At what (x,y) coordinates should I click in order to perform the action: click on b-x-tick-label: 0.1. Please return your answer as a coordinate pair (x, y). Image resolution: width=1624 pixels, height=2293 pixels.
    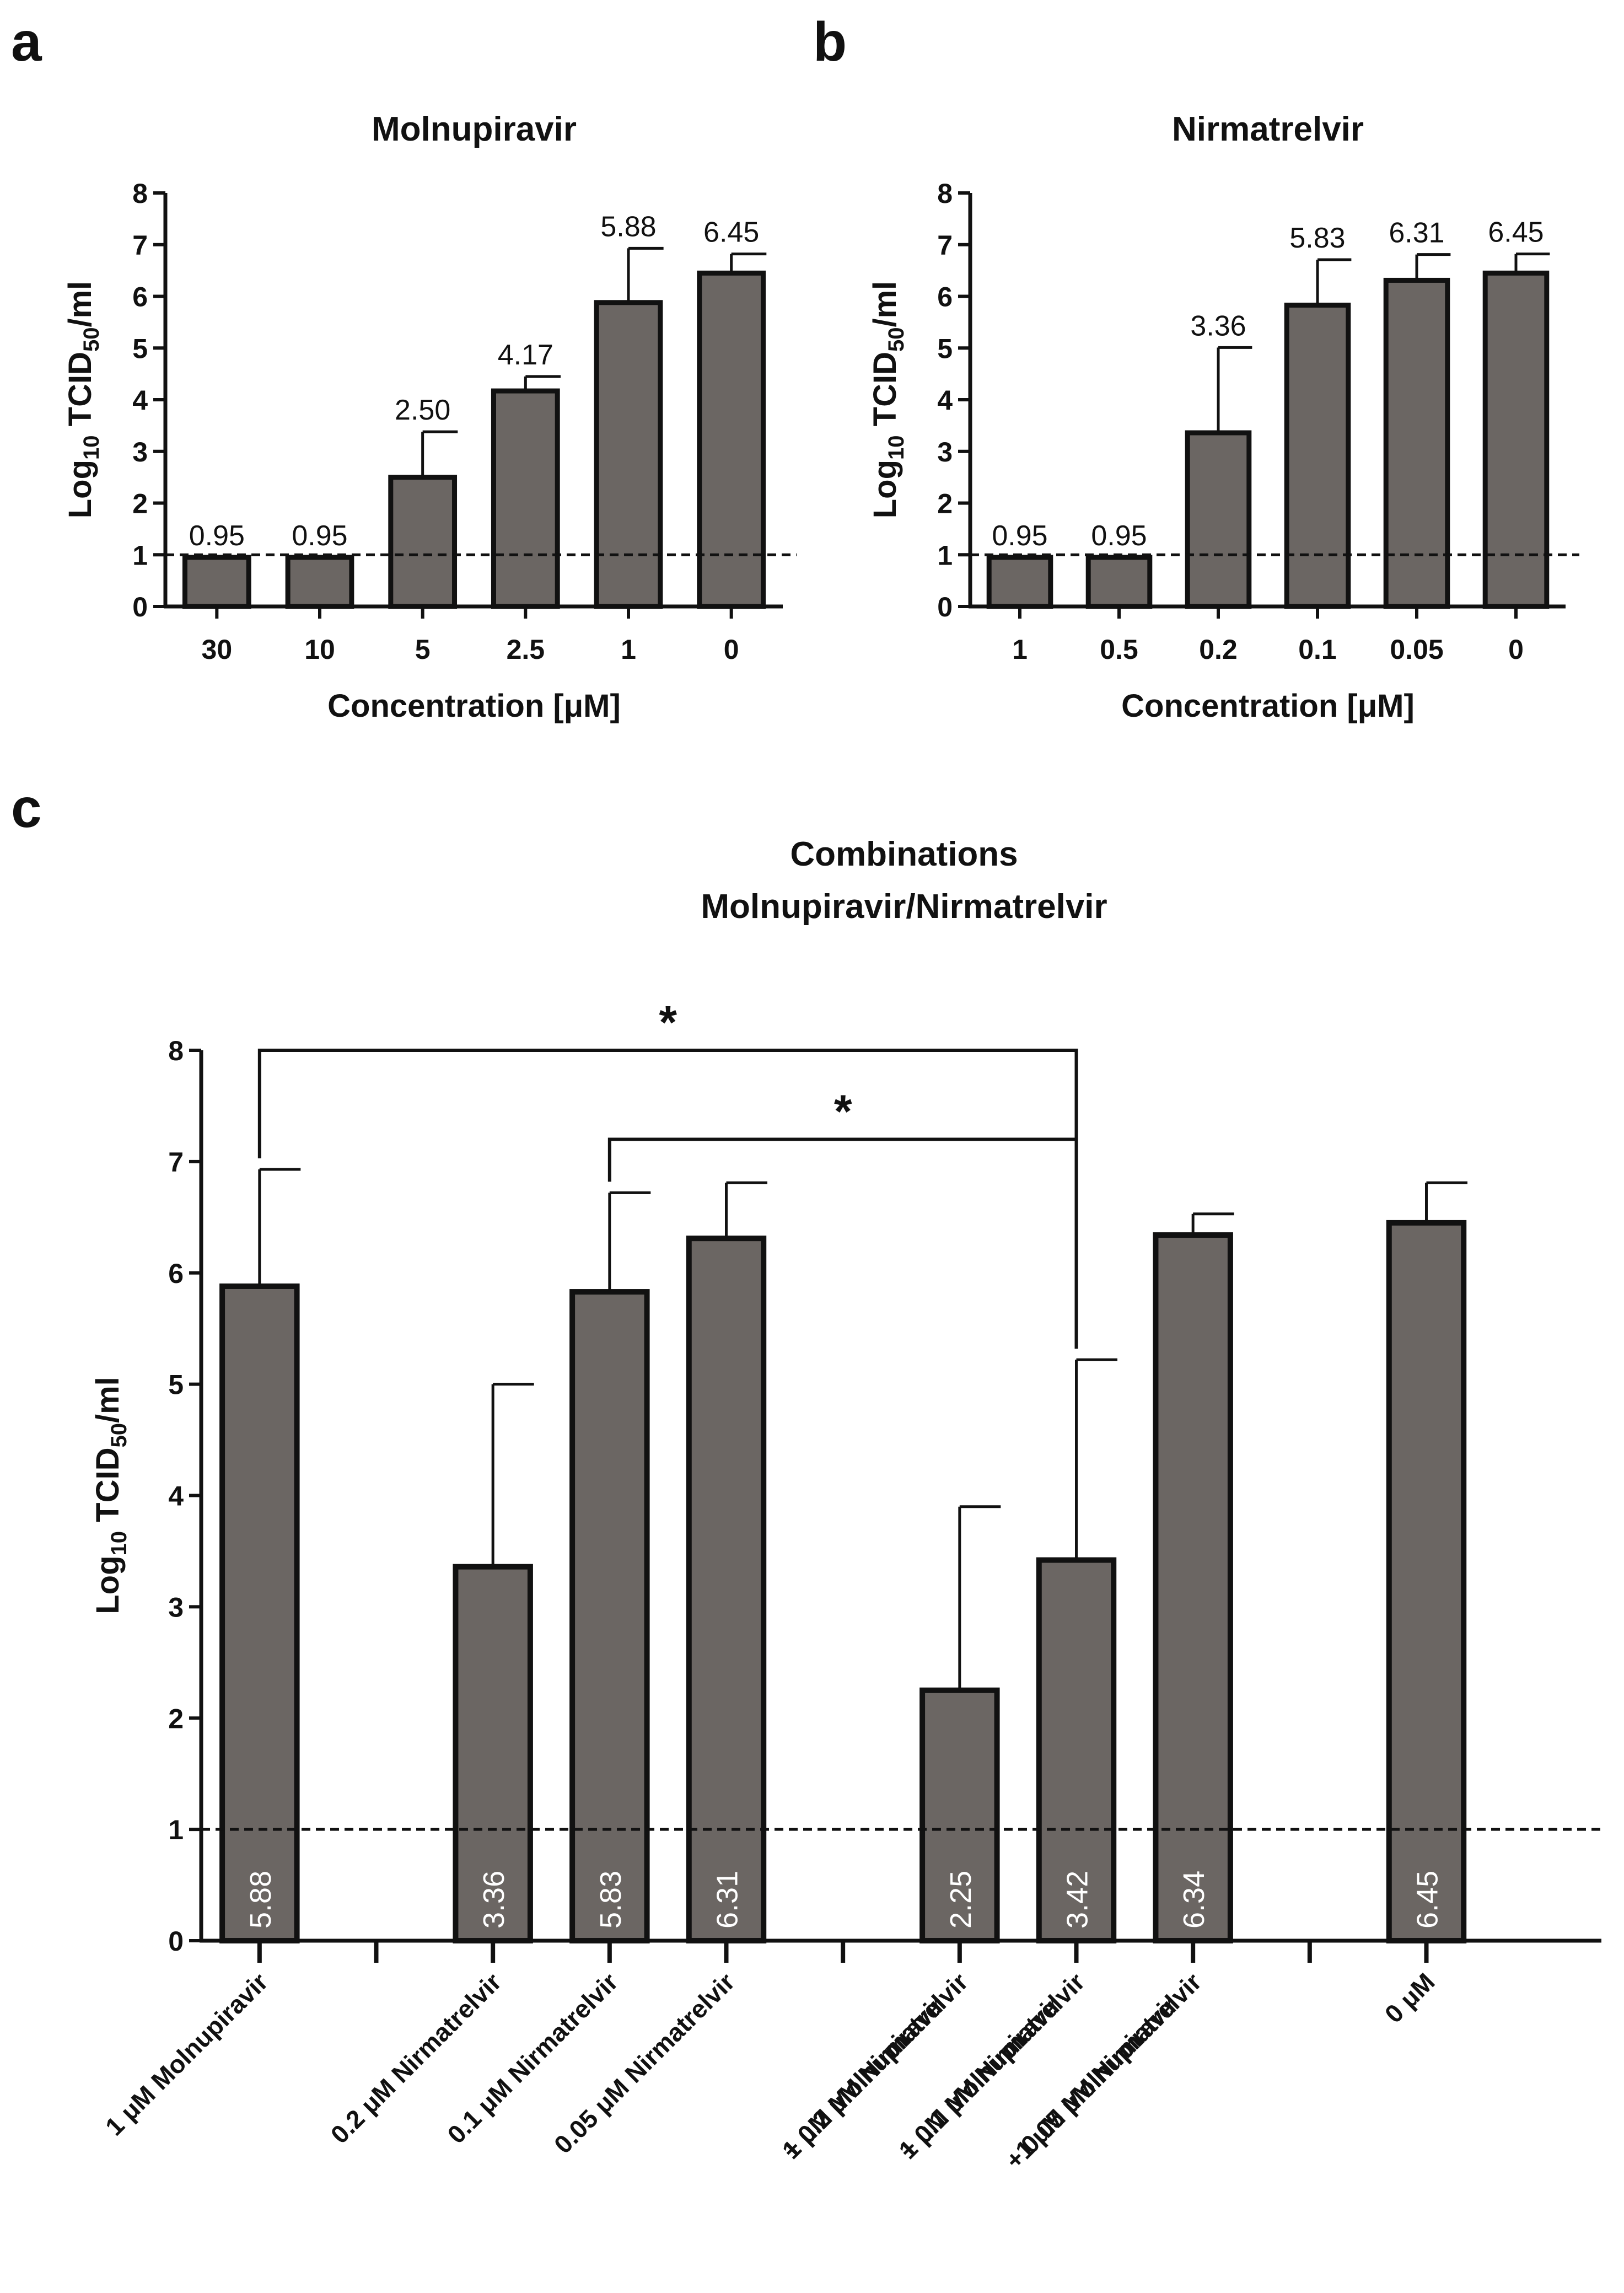
    Looking at the image, I should click on (1317, 649).